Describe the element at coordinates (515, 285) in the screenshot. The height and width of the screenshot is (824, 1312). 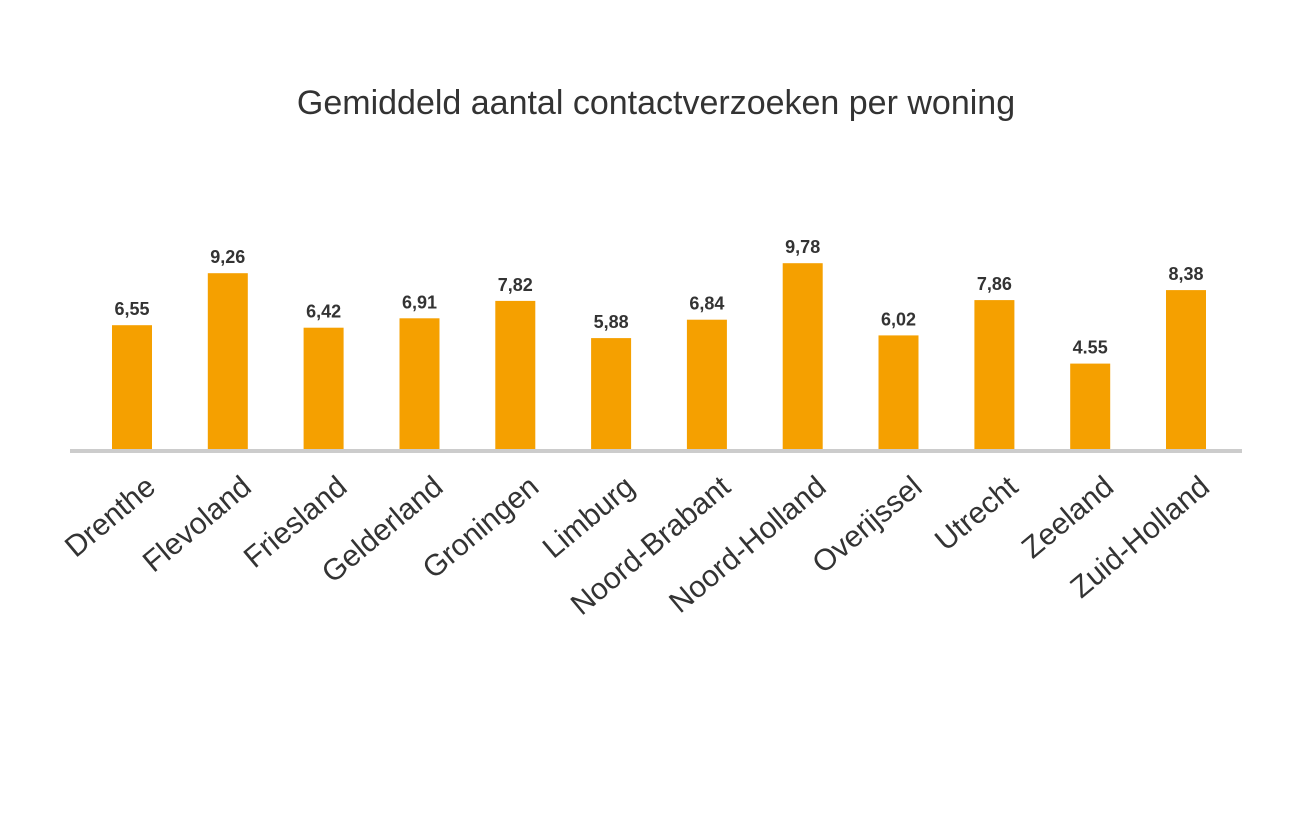
I see `data-label-groningen: 7,82` at that location.